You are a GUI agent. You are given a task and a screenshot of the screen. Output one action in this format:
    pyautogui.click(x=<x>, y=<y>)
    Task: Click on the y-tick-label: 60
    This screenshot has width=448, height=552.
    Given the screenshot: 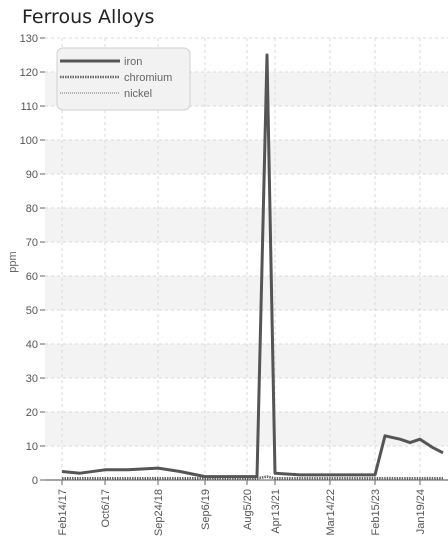 What is the action you would take?
    pyautogui.click(x=32, y=277)
    